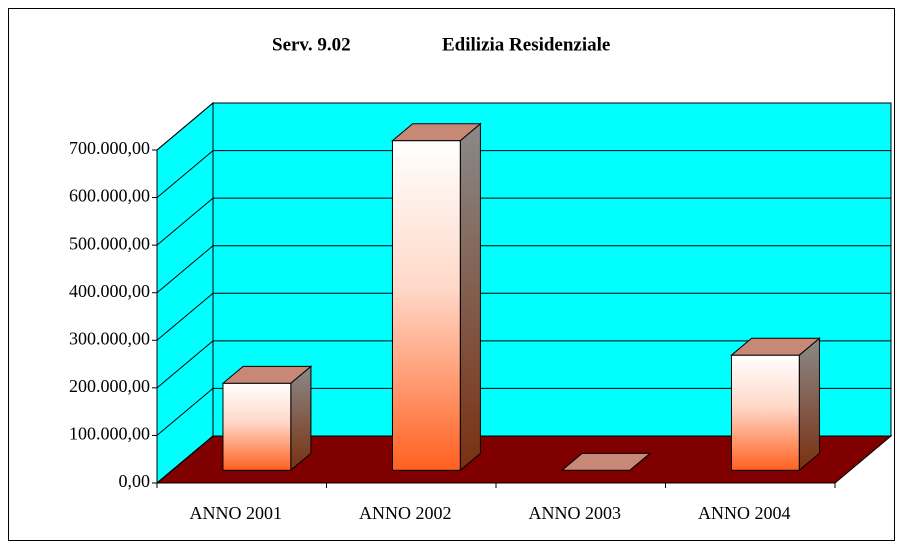 Image resolution: width=903 pixels, height=549 pixels. Describe the element at coordinates (236, 513) in the screenshot. I see `x-tick-label: ANNO 2001` at that location.